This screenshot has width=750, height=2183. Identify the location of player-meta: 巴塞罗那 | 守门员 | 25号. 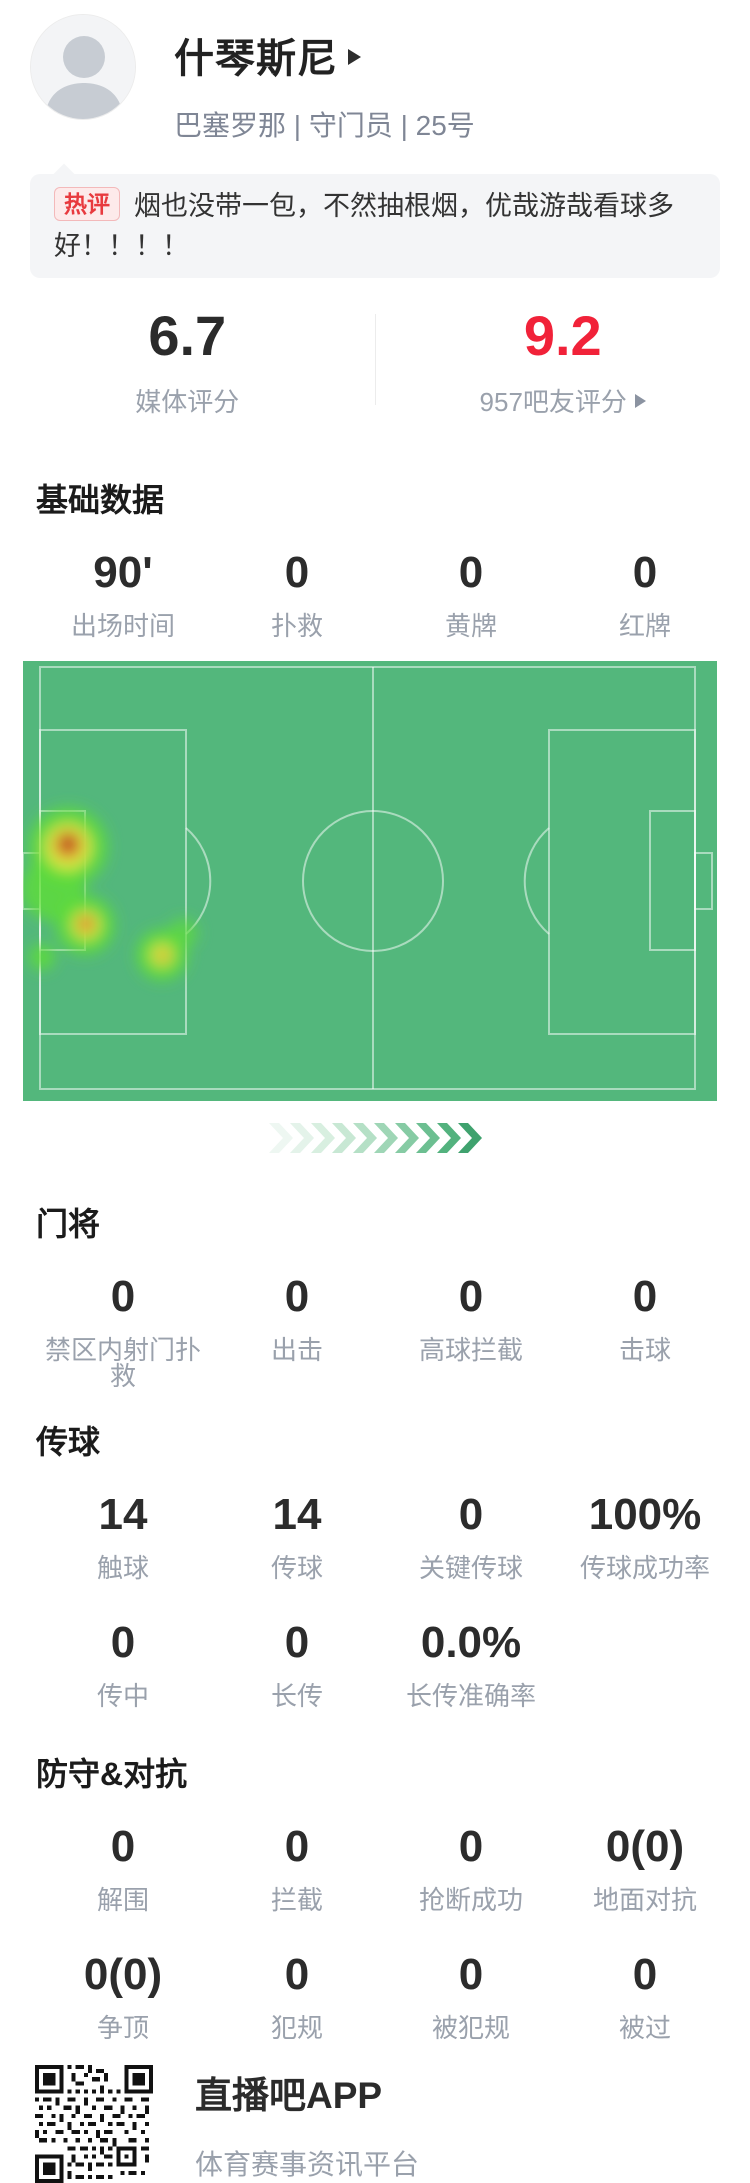
(324, 124).